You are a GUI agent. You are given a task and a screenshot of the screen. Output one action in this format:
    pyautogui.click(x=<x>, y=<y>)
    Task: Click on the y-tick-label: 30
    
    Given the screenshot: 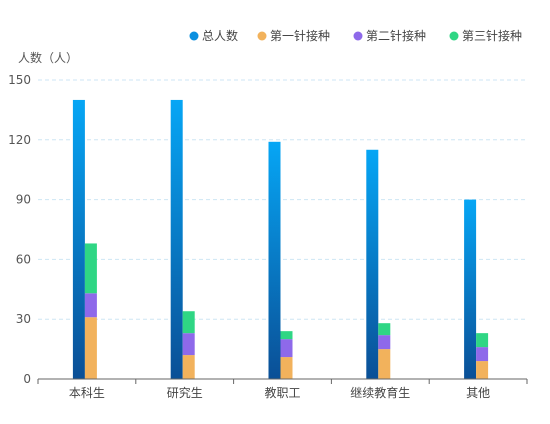 What is the action you would take?
    pyautogui.click(x=23, y=319)
    